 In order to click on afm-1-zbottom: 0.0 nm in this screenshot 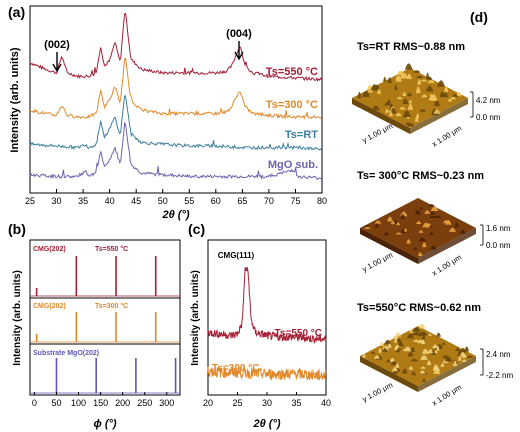, I will do `click(488, 117)`.